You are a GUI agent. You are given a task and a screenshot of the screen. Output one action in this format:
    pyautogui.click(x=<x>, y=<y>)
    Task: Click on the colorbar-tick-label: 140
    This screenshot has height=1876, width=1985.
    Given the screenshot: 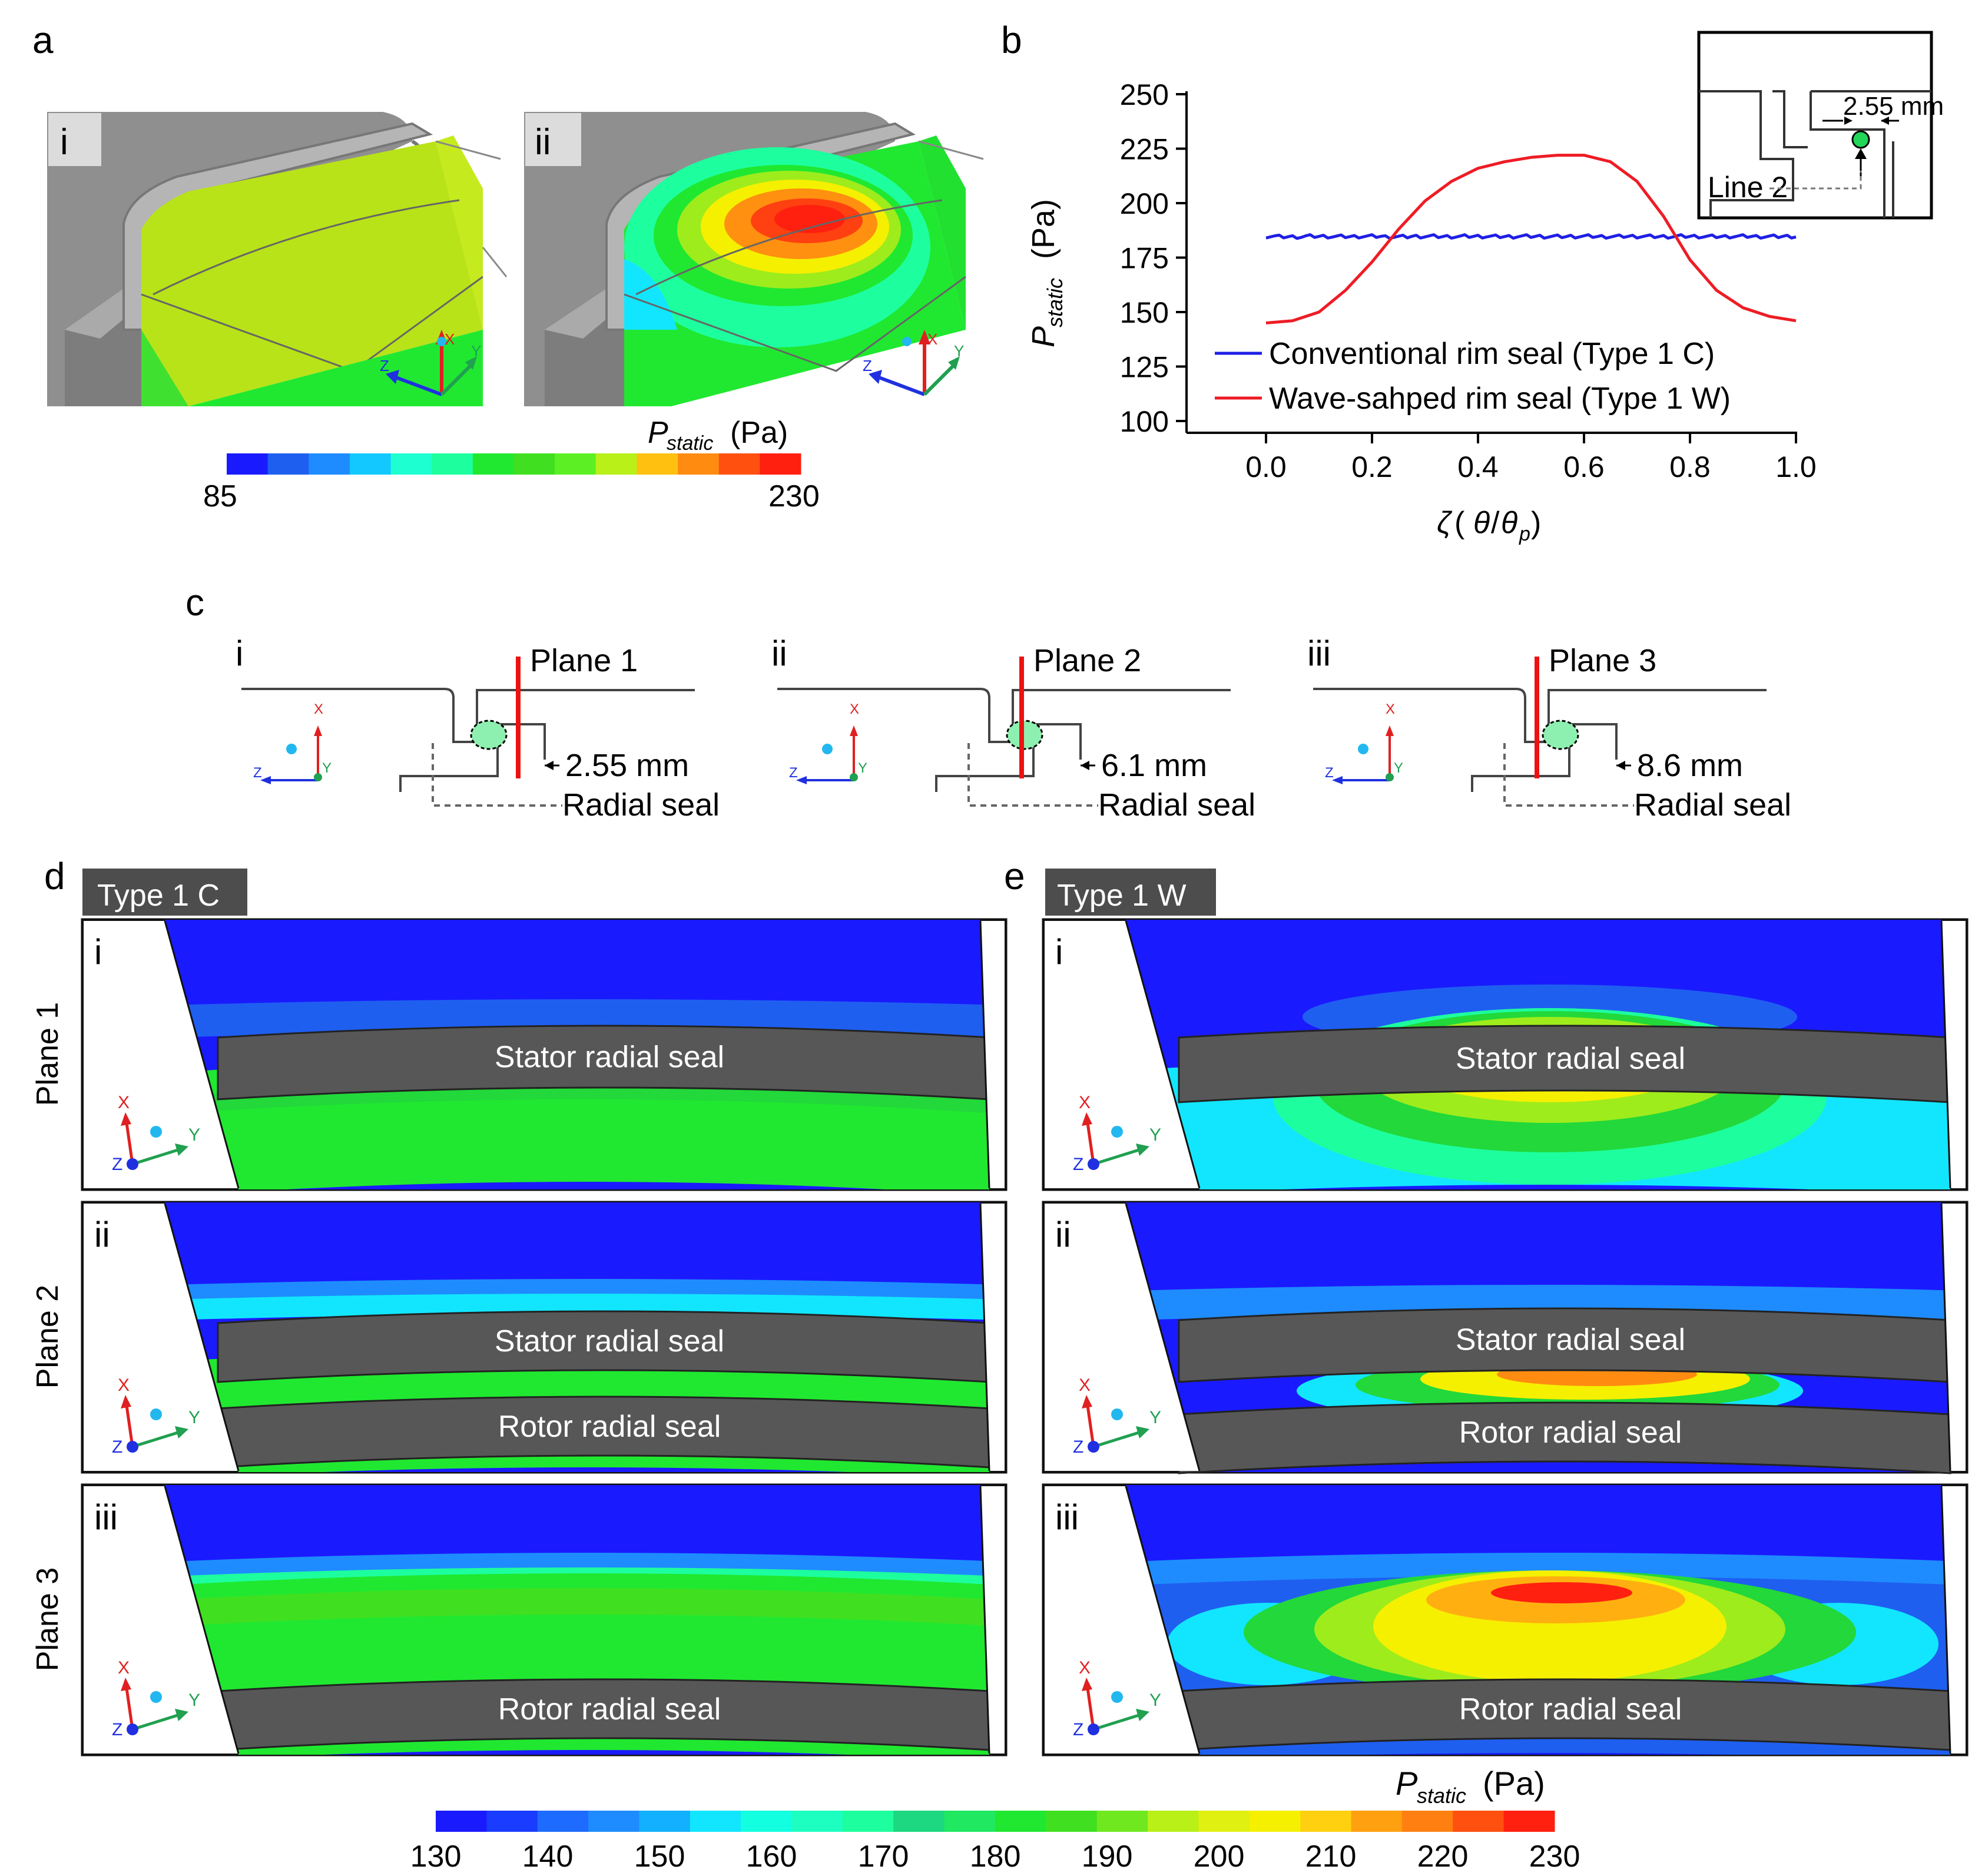 What is the action you would take?
    pyautogui.click(x=548, y=1857)
    